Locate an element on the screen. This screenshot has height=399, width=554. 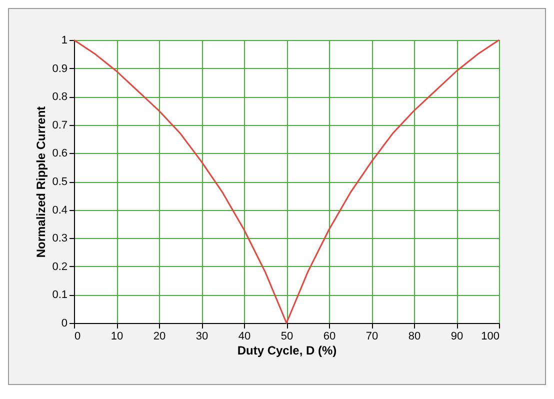
y-tick-label: 1 is located at coordinates (64, 40).